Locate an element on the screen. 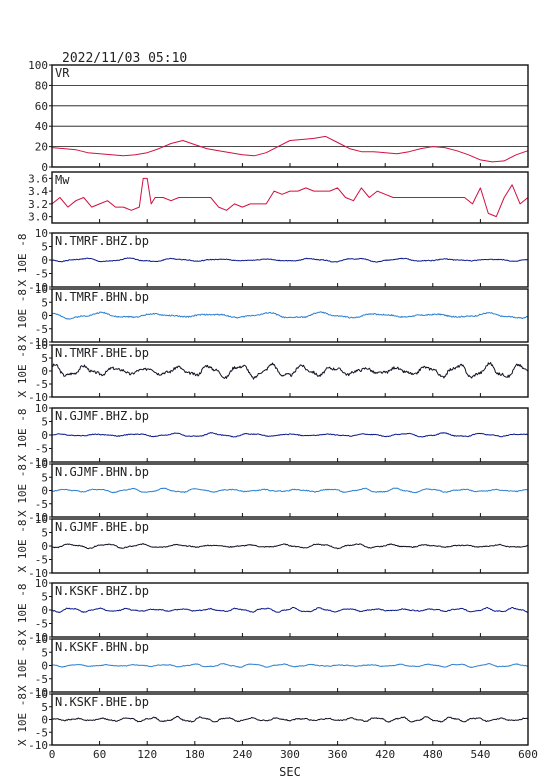  x-tick-label: 0 is located at coordinates (52, 754).